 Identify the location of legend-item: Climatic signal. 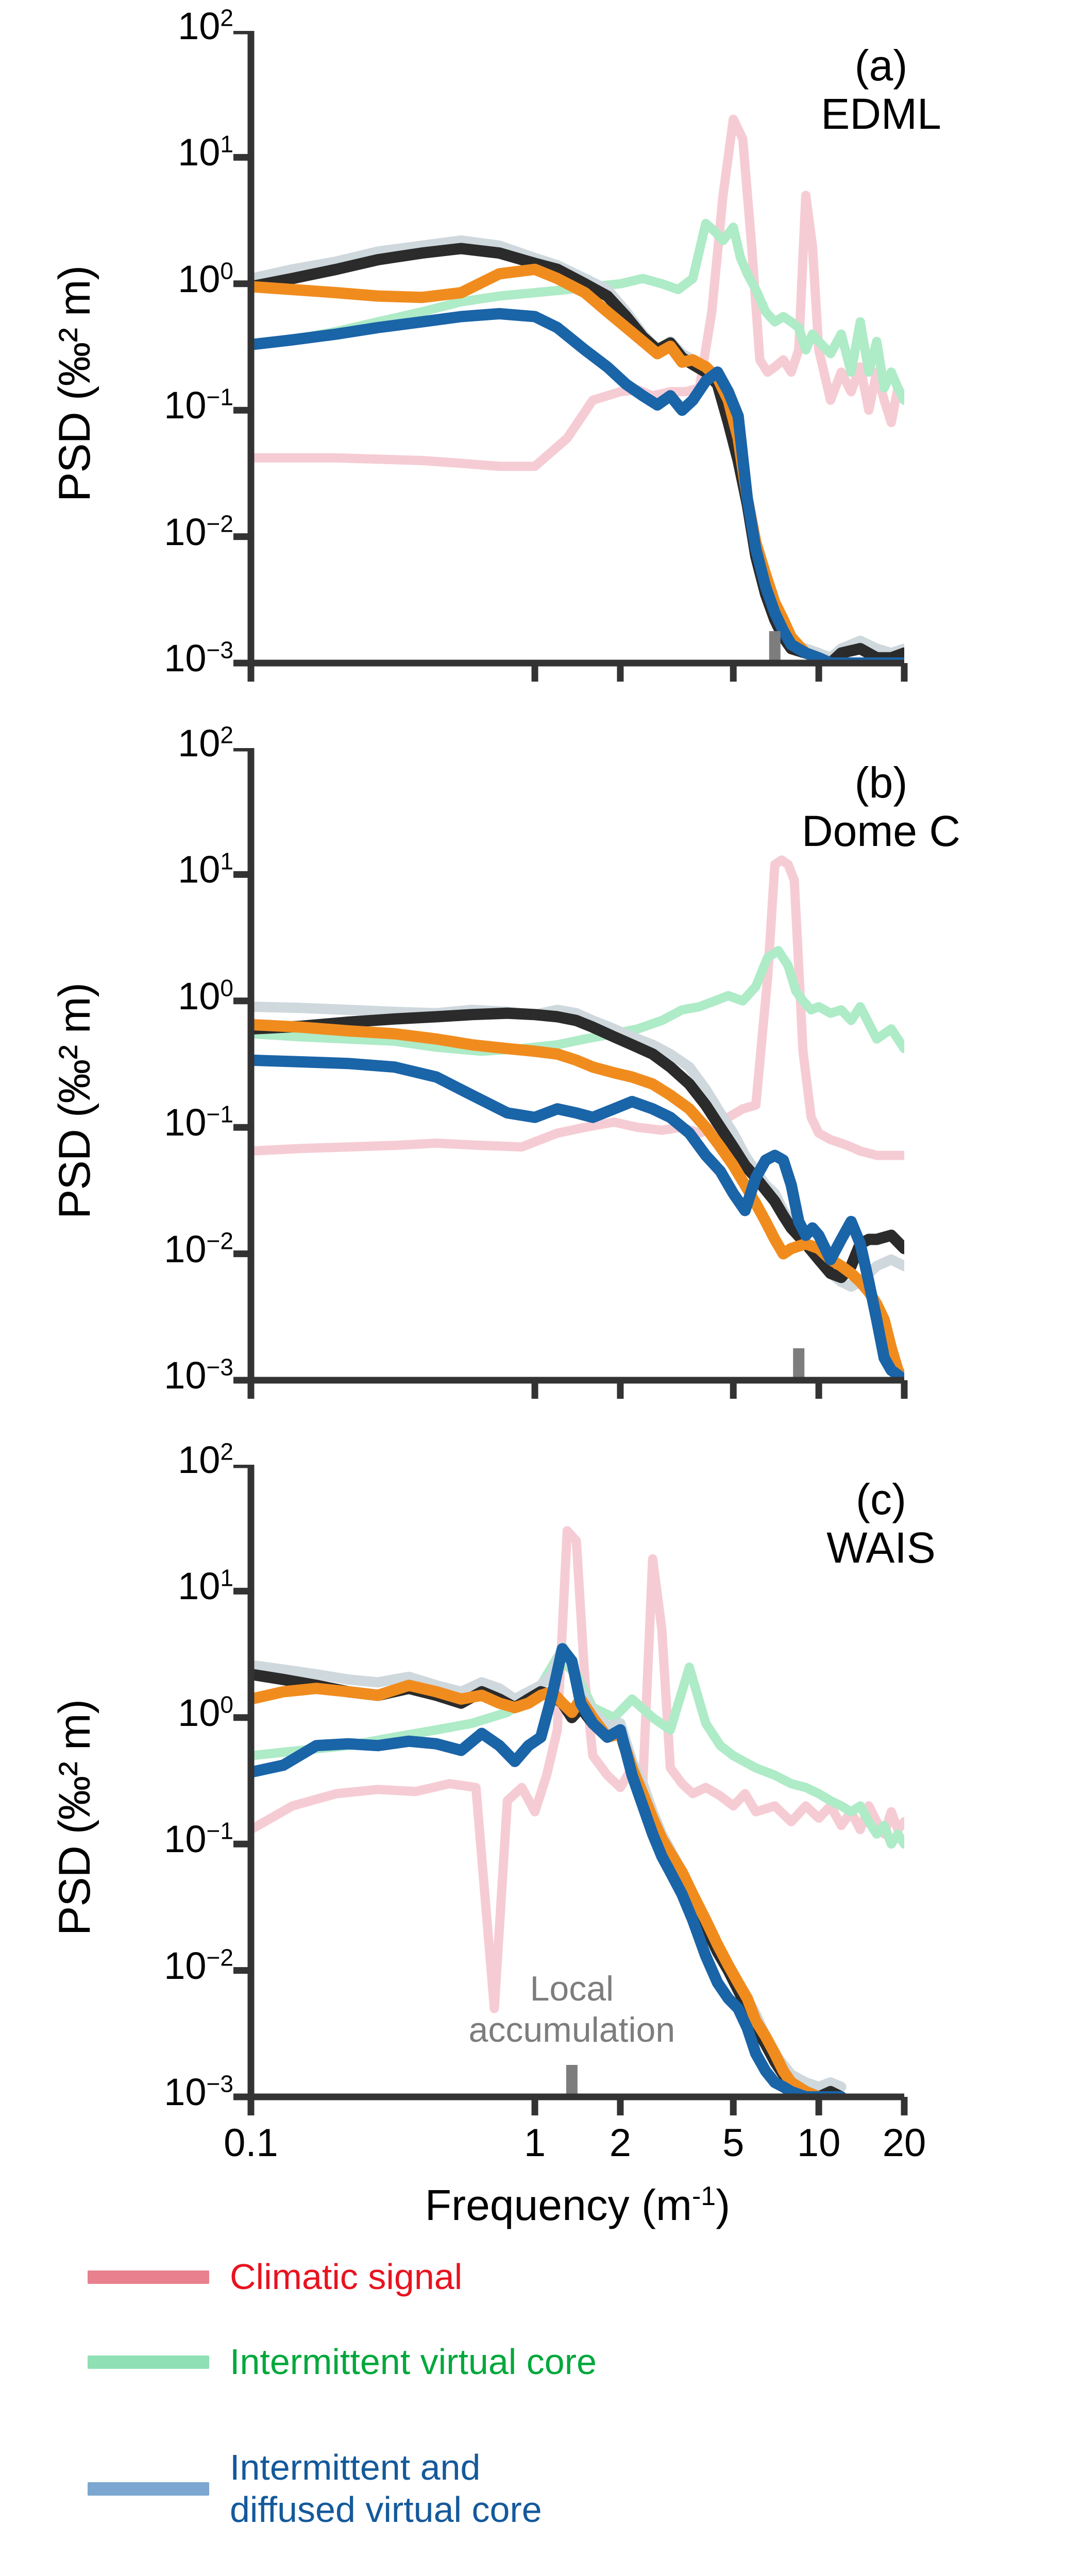
(275, 2277).